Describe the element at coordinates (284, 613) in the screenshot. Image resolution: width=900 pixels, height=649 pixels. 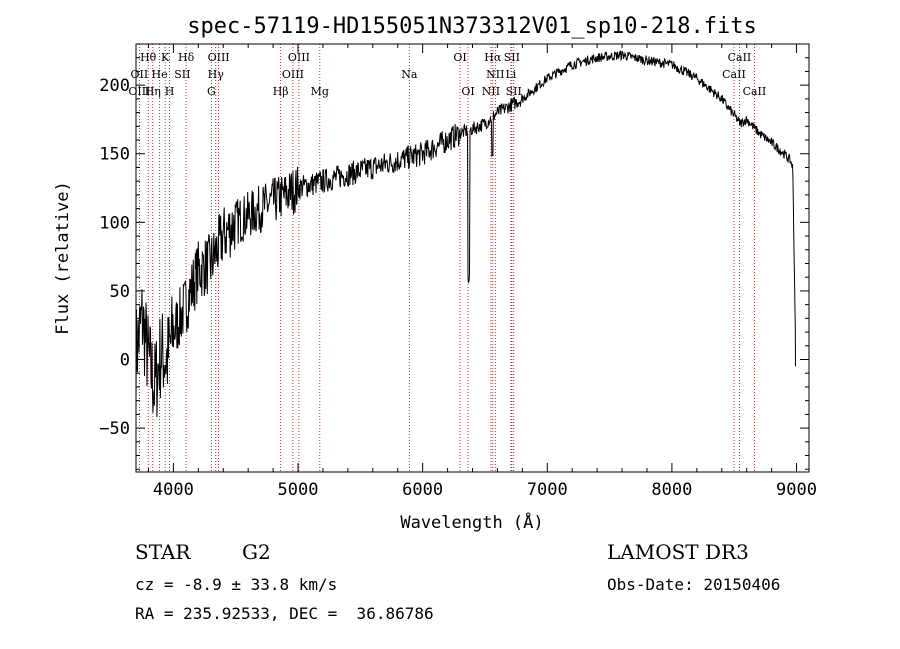
I see `coordinates: RA = 235.92533, DEC = 36.86786` at that location.